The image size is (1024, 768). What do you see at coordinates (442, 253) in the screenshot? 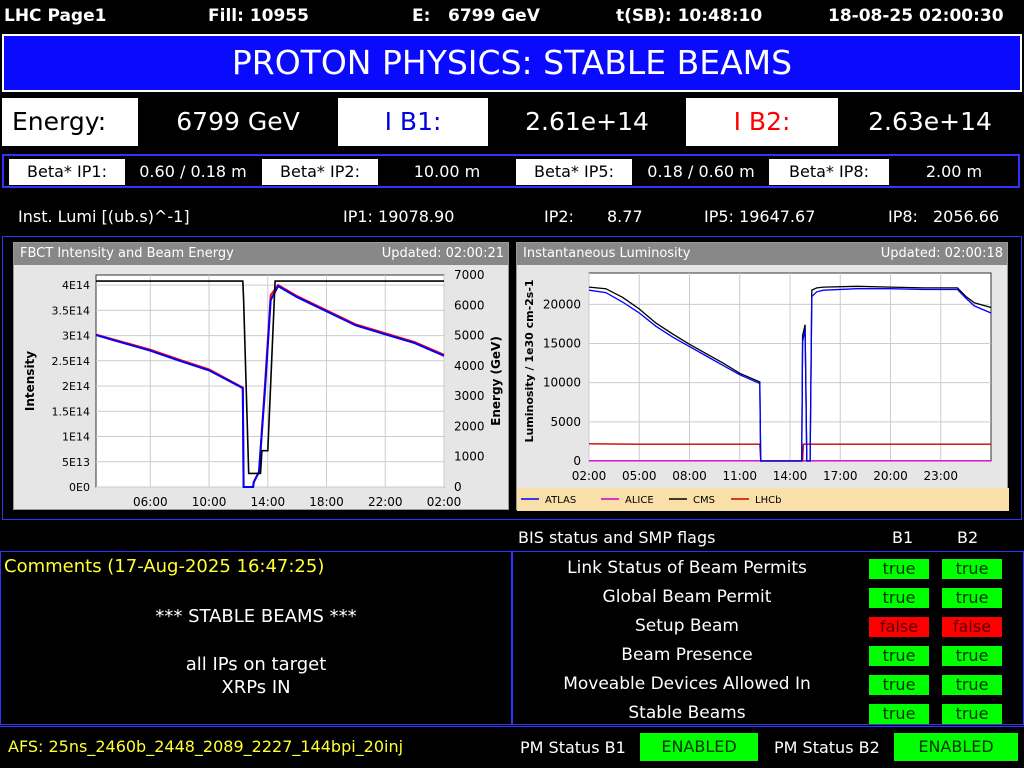
I see `fbct-chart-updated: Updated: 02:00:21` at bounding box center [442, 253].